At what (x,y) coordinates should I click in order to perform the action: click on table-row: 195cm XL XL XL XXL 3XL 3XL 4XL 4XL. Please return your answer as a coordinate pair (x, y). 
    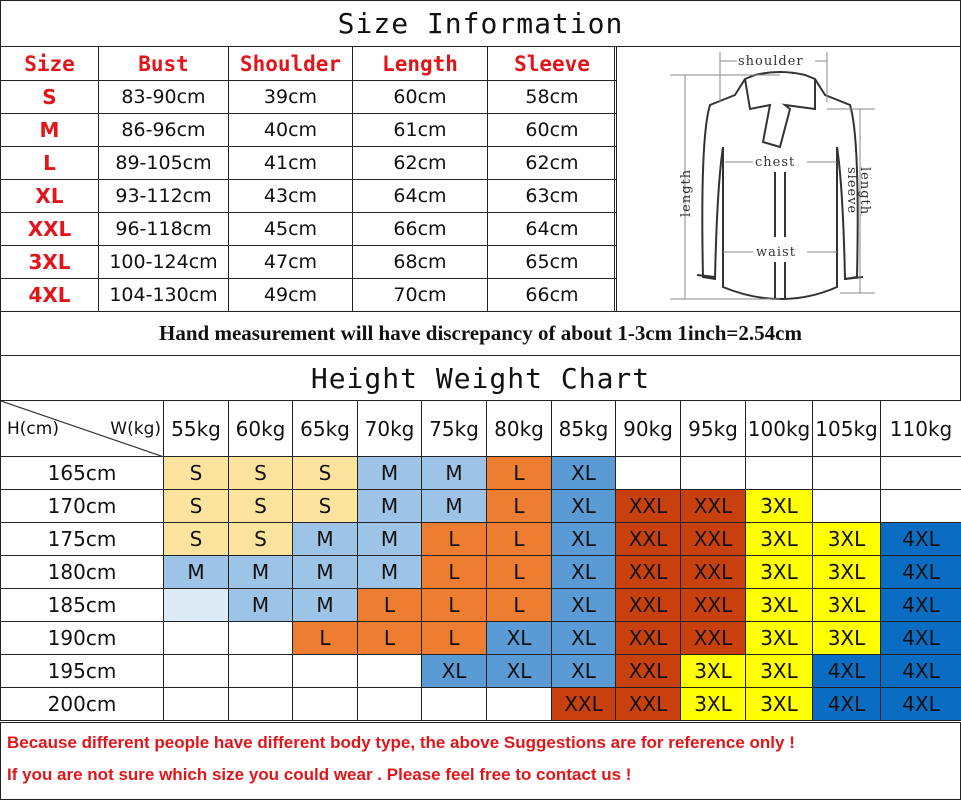
    Looking at the image, I should click on (480, 671).